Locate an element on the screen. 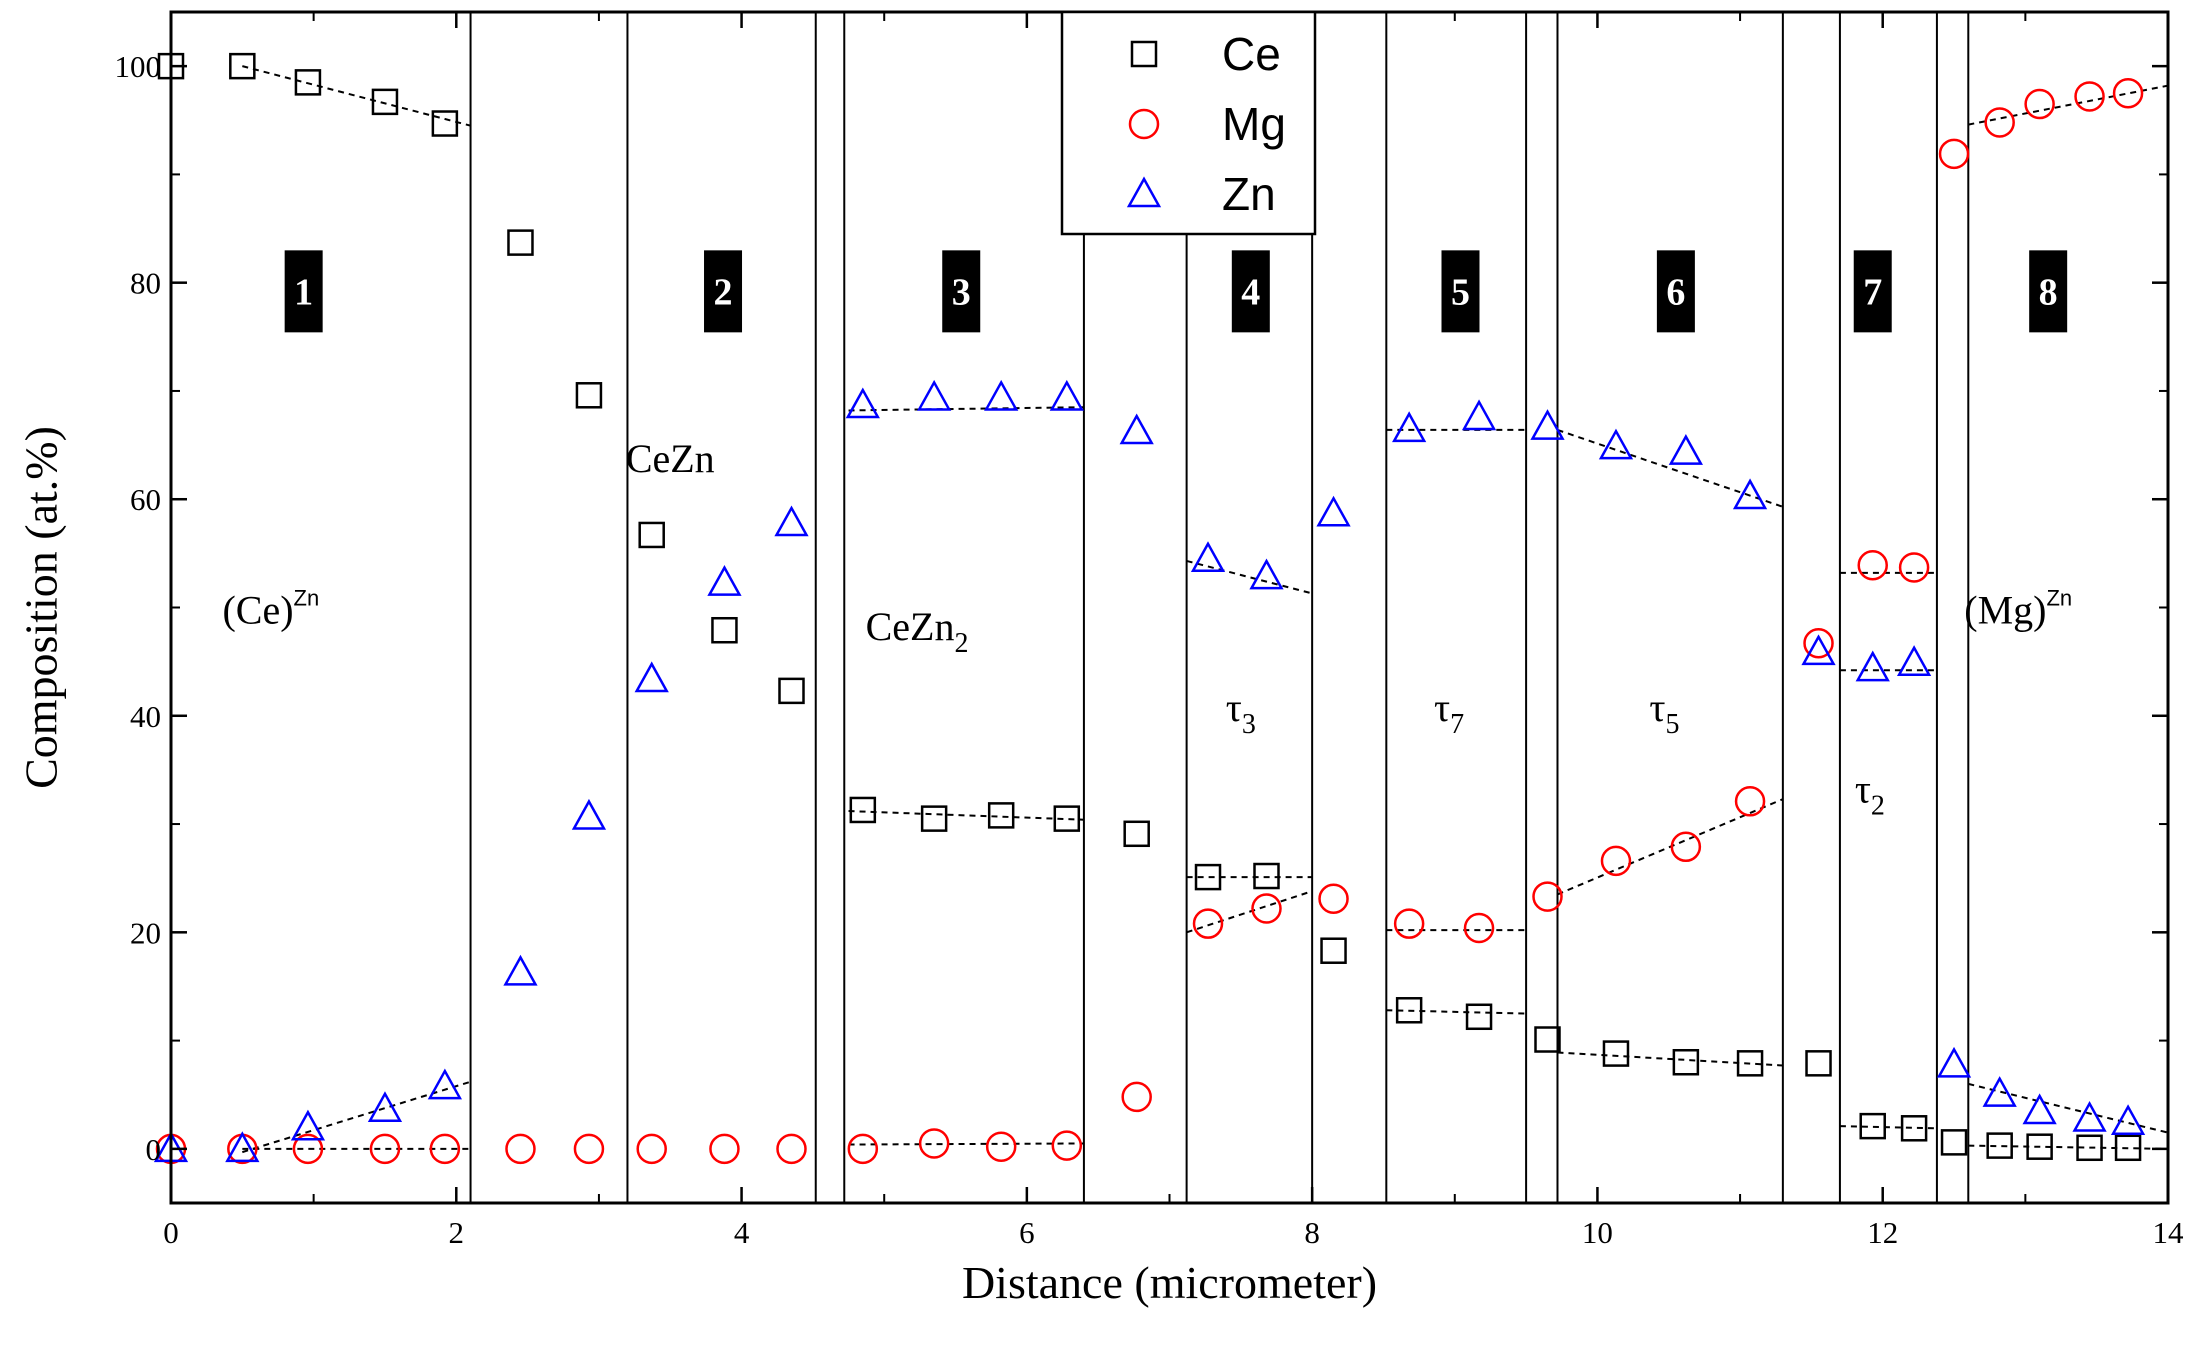 Image resolution: width=2194 pixels, height=1367 pixels. phase-label: CeZn is located at coordinates (670, 458).